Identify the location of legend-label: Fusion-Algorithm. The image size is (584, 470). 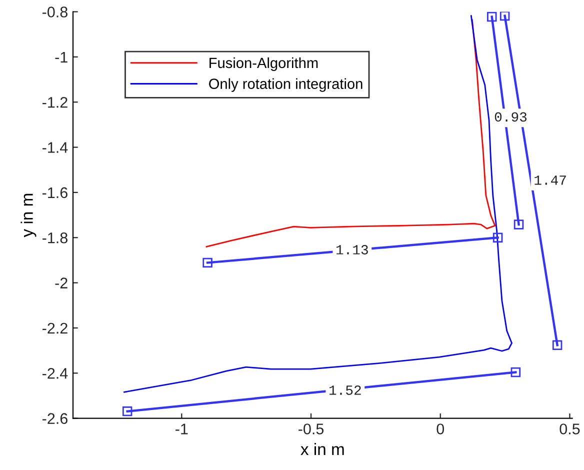
(264, 64).